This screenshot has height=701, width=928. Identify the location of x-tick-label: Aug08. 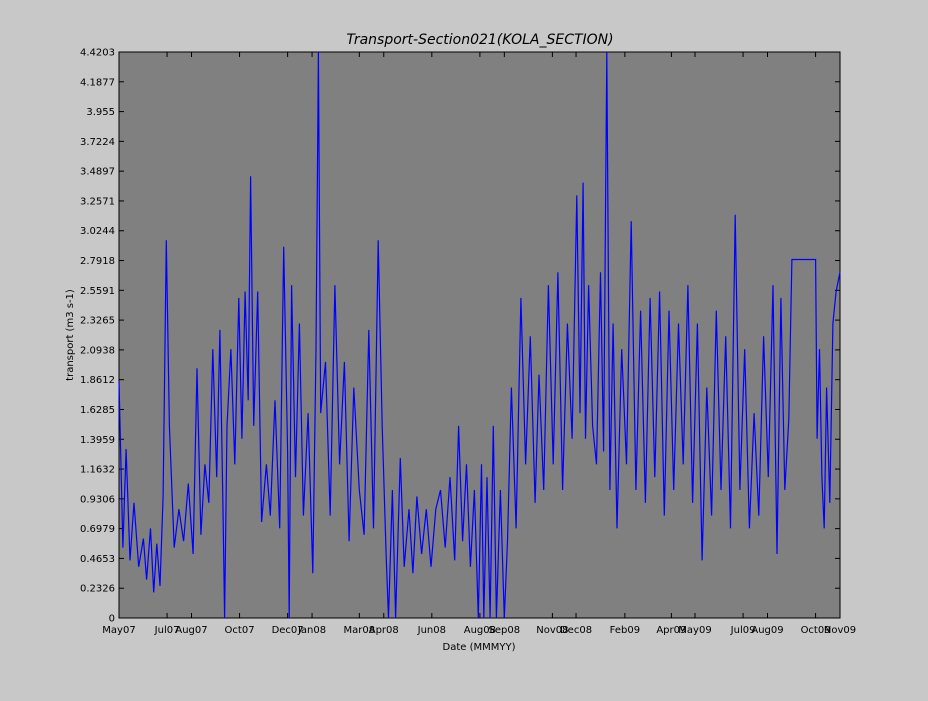
(480, 630).